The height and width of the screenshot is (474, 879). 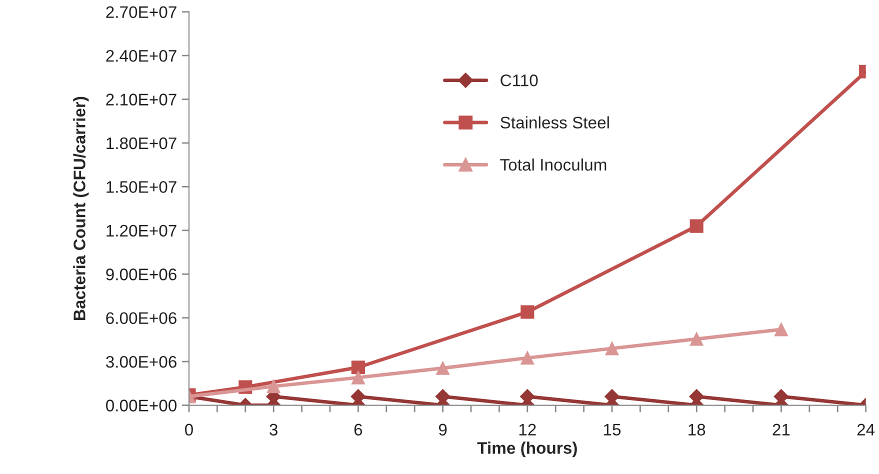 What do you see at coordinates (697, 430) in the screenshot?
I see `x-tick-label: 18` at bounding box center [697, 430].